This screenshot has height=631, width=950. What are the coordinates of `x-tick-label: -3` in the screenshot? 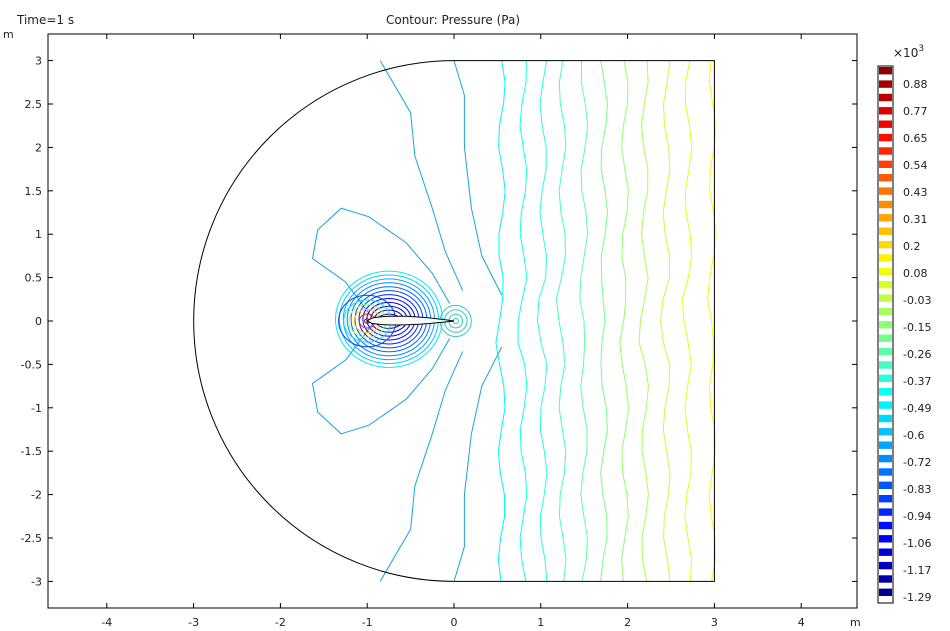 It's located at (193, 622).